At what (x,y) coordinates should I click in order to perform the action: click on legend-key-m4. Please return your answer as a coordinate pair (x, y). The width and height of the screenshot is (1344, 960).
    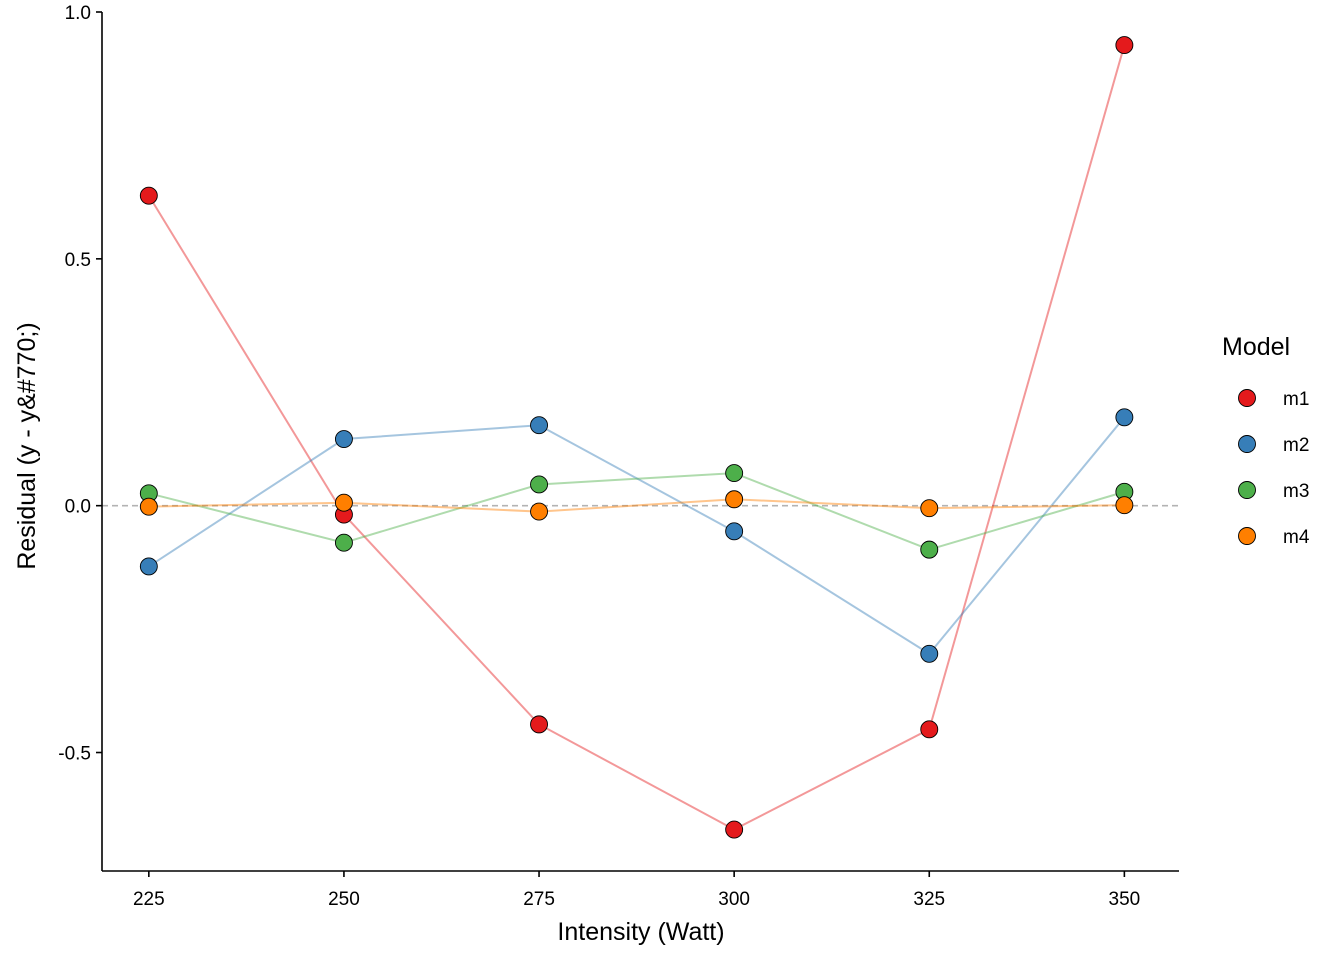
    Looking at the image, I should click on (1247, 536).